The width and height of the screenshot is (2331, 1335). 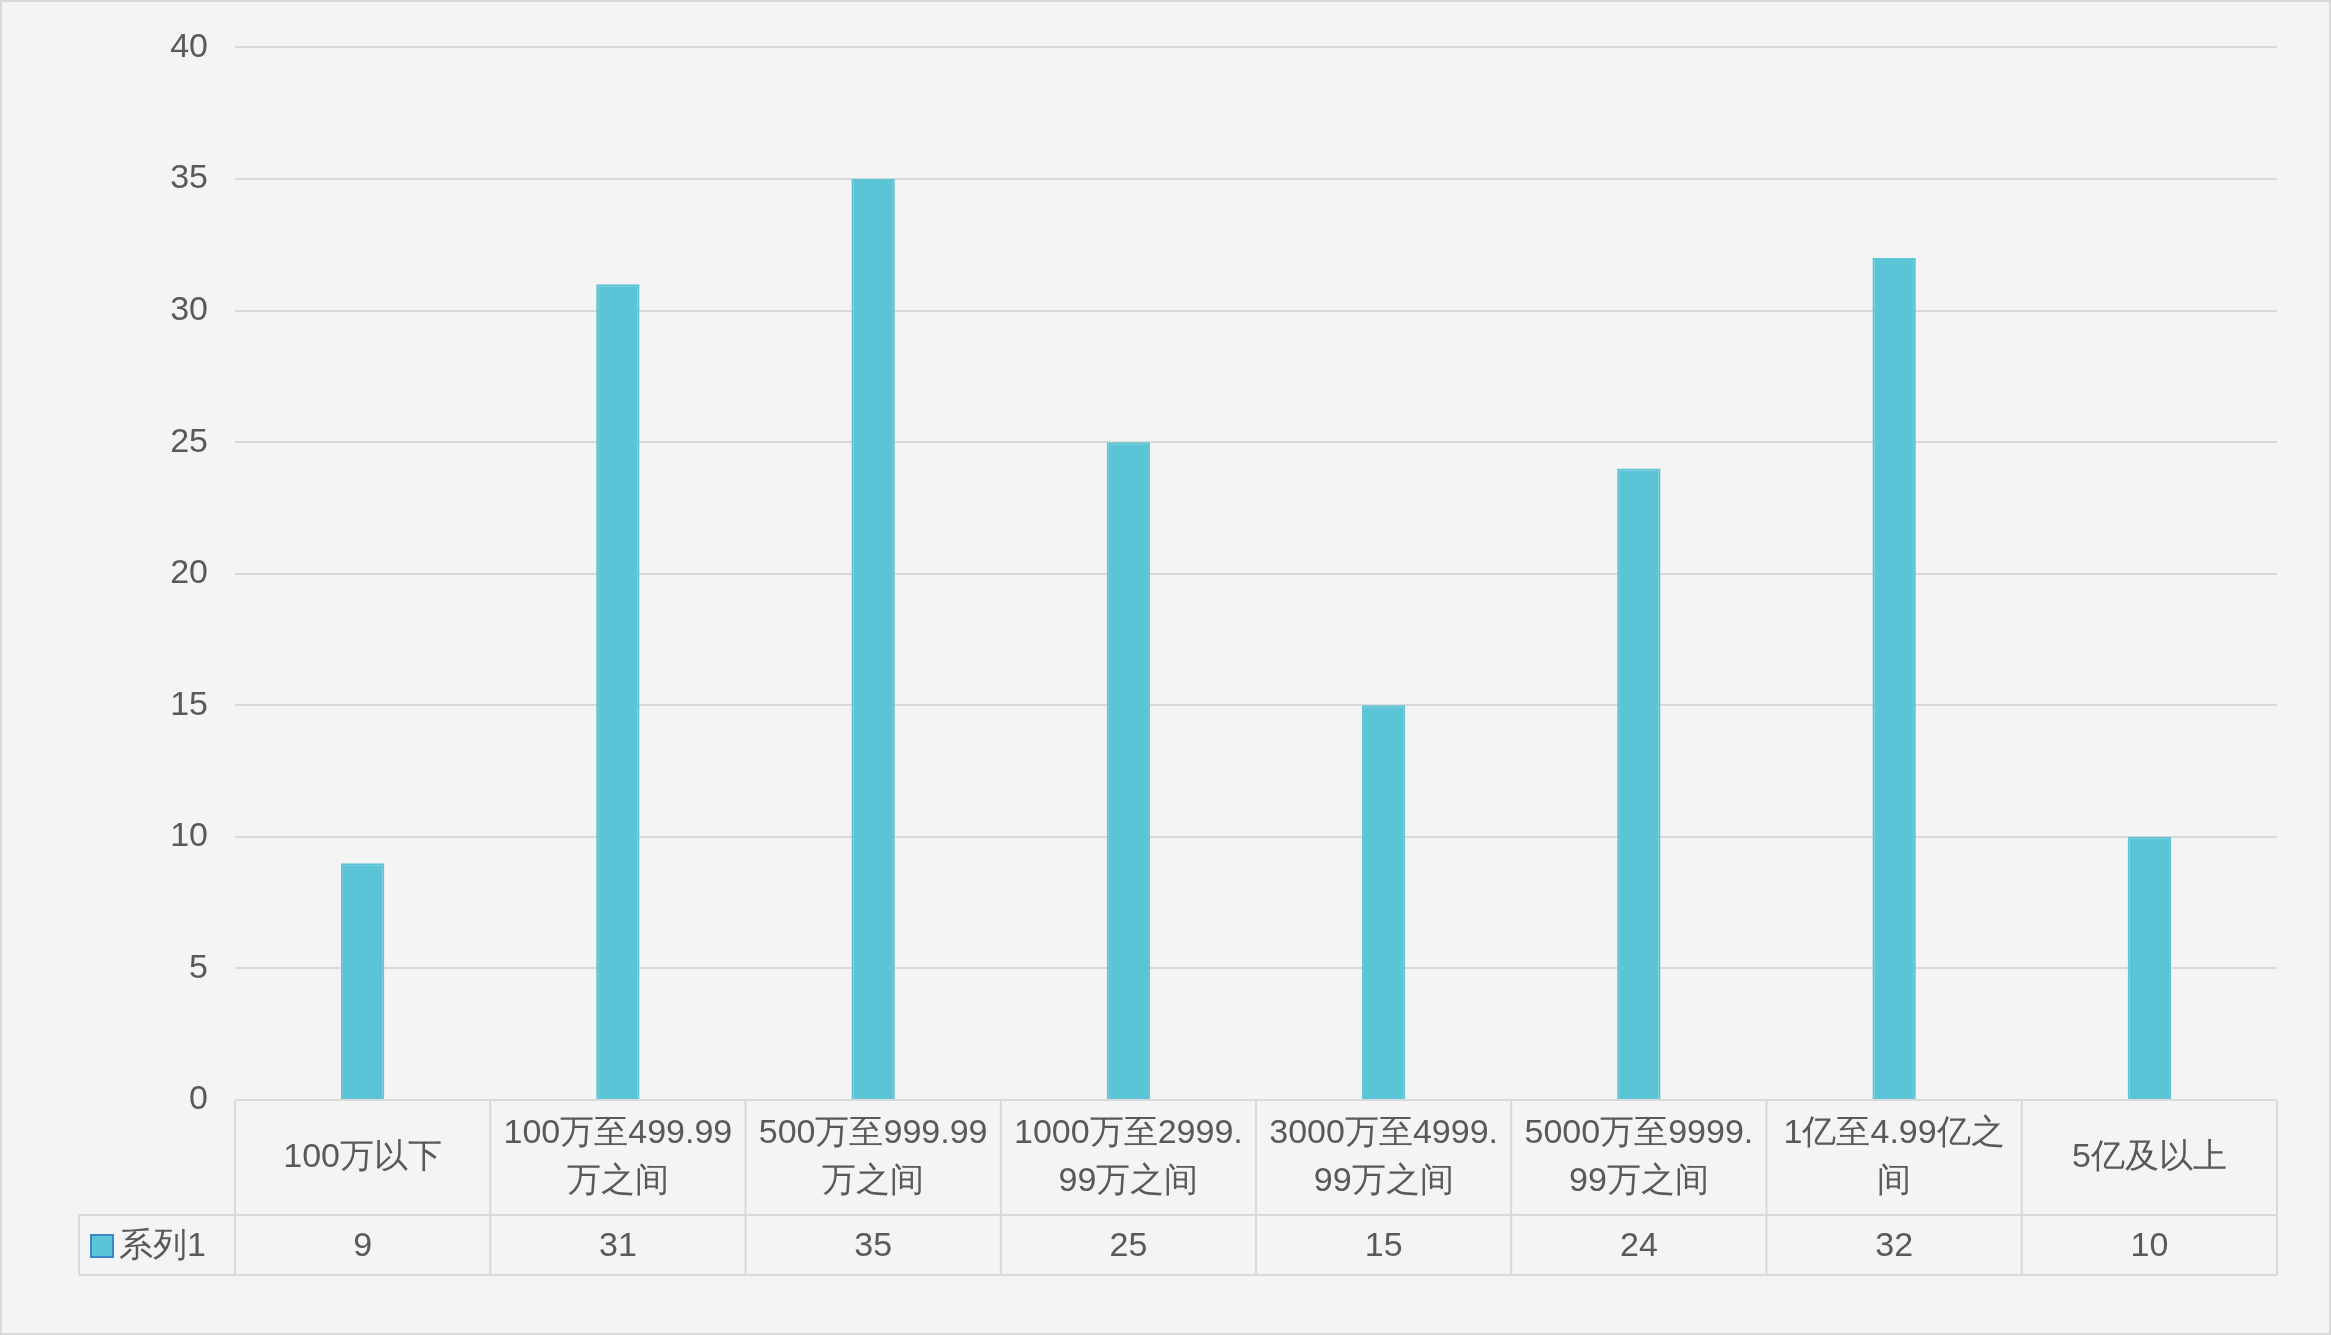 What do you see at coordinates (363, 1244) in the screenshot?
I see `data-label: 9` at bounding box center [363, 1244].